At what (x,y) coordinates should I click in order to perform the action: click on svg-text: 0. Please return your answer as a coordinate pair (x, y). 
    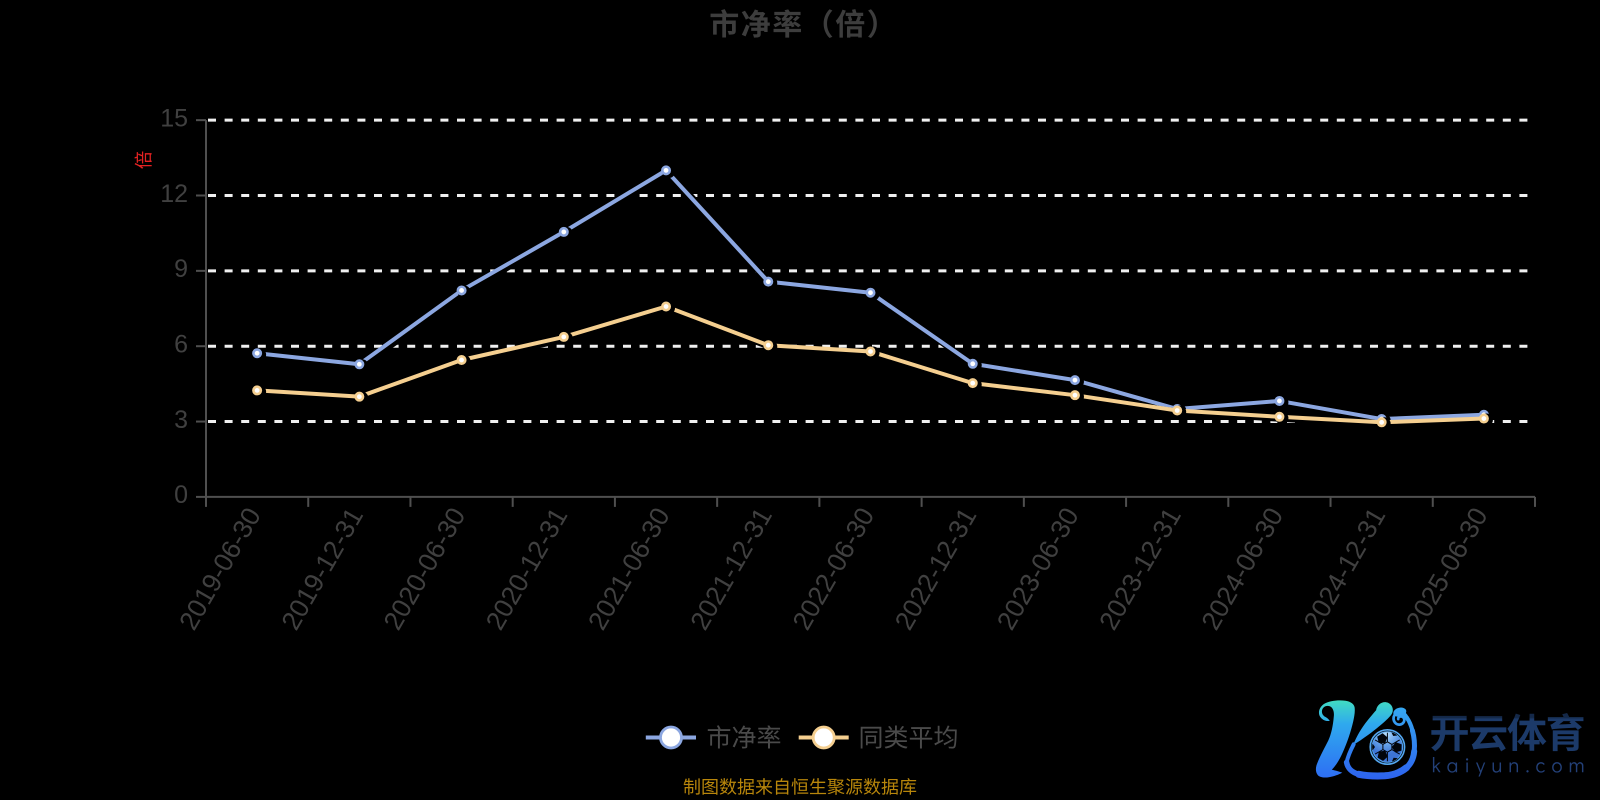
    Looking at the image, I should click on (181, 495).